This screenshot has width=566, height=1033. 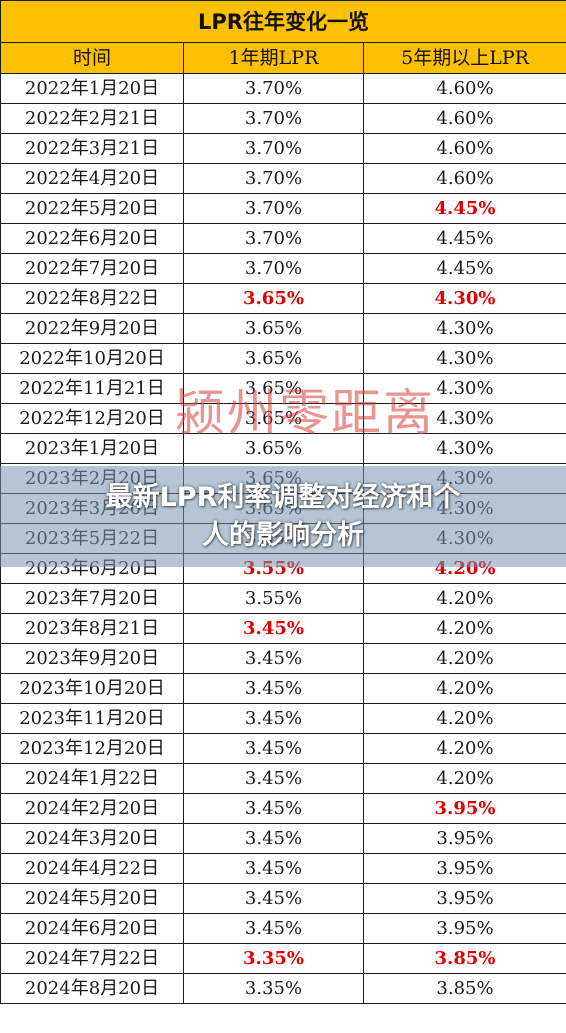 I want to click on date-cell: 2024年8月20日, so click(x=92, y=988).